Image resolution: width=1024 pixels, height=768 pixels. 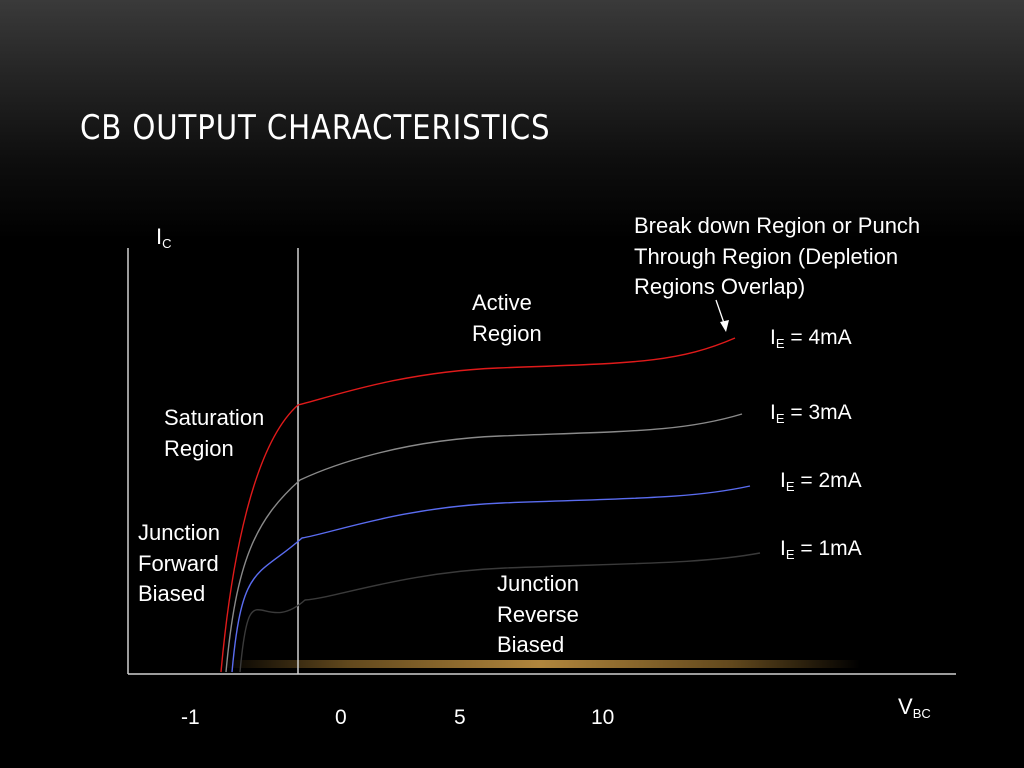 I want to click on x-axis-label: VBC, so click(x=914, y=707).